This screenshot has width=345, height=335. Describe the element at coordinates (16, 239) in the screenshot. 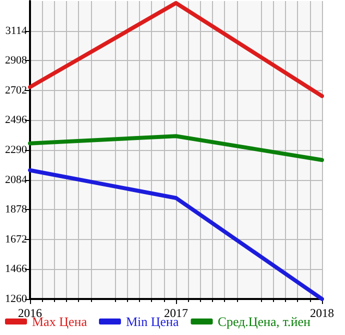

I see `y-tick-label: 1672` at that location.